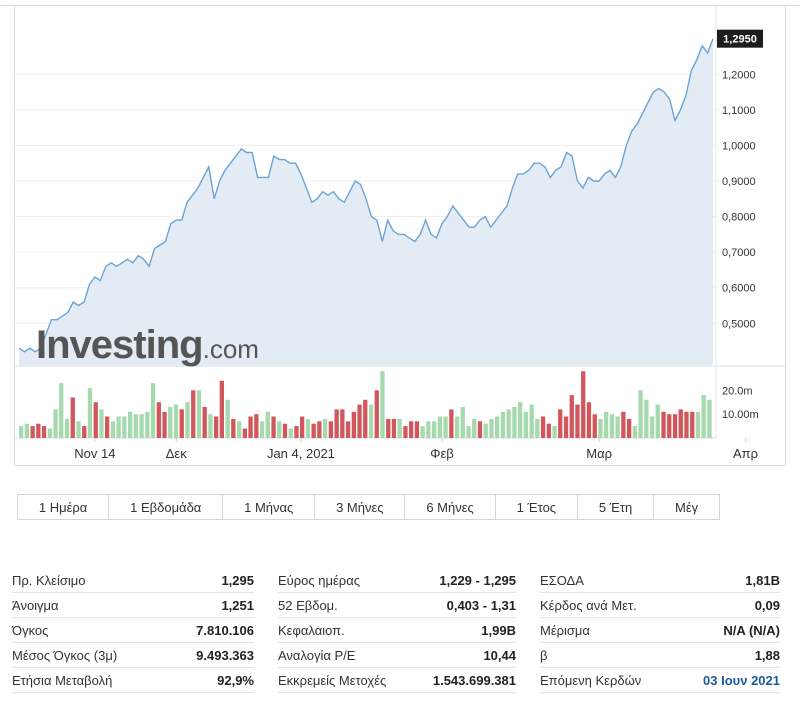  I want to click on y-tick-label: 1,0000, so click(739, 146).